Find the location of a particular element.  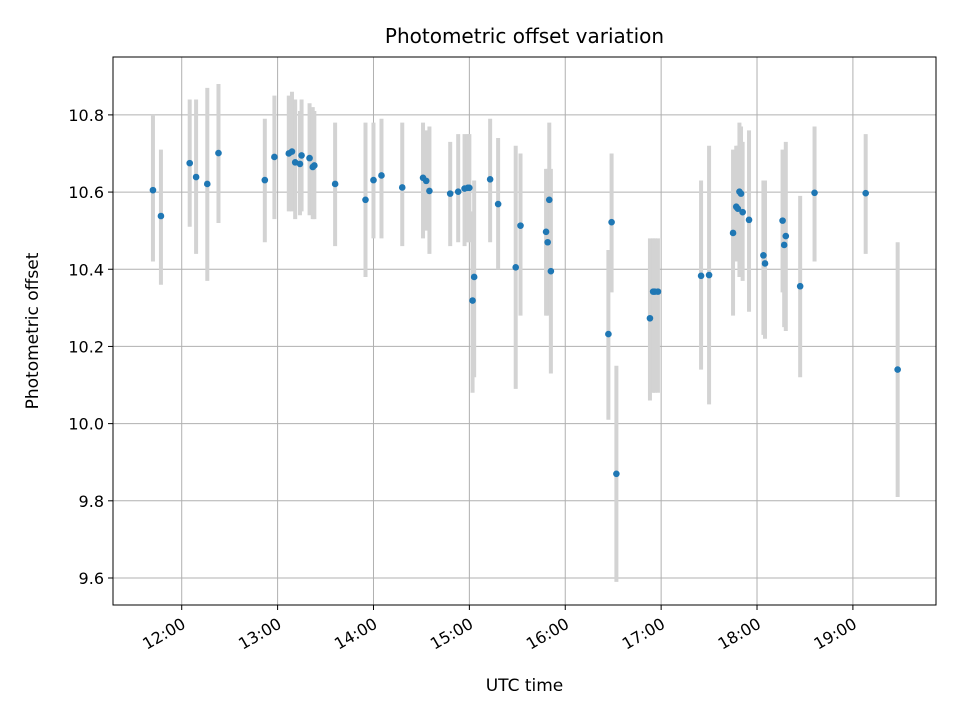

y-axis-title: Photometric offset is located at coordinates (33, 330).